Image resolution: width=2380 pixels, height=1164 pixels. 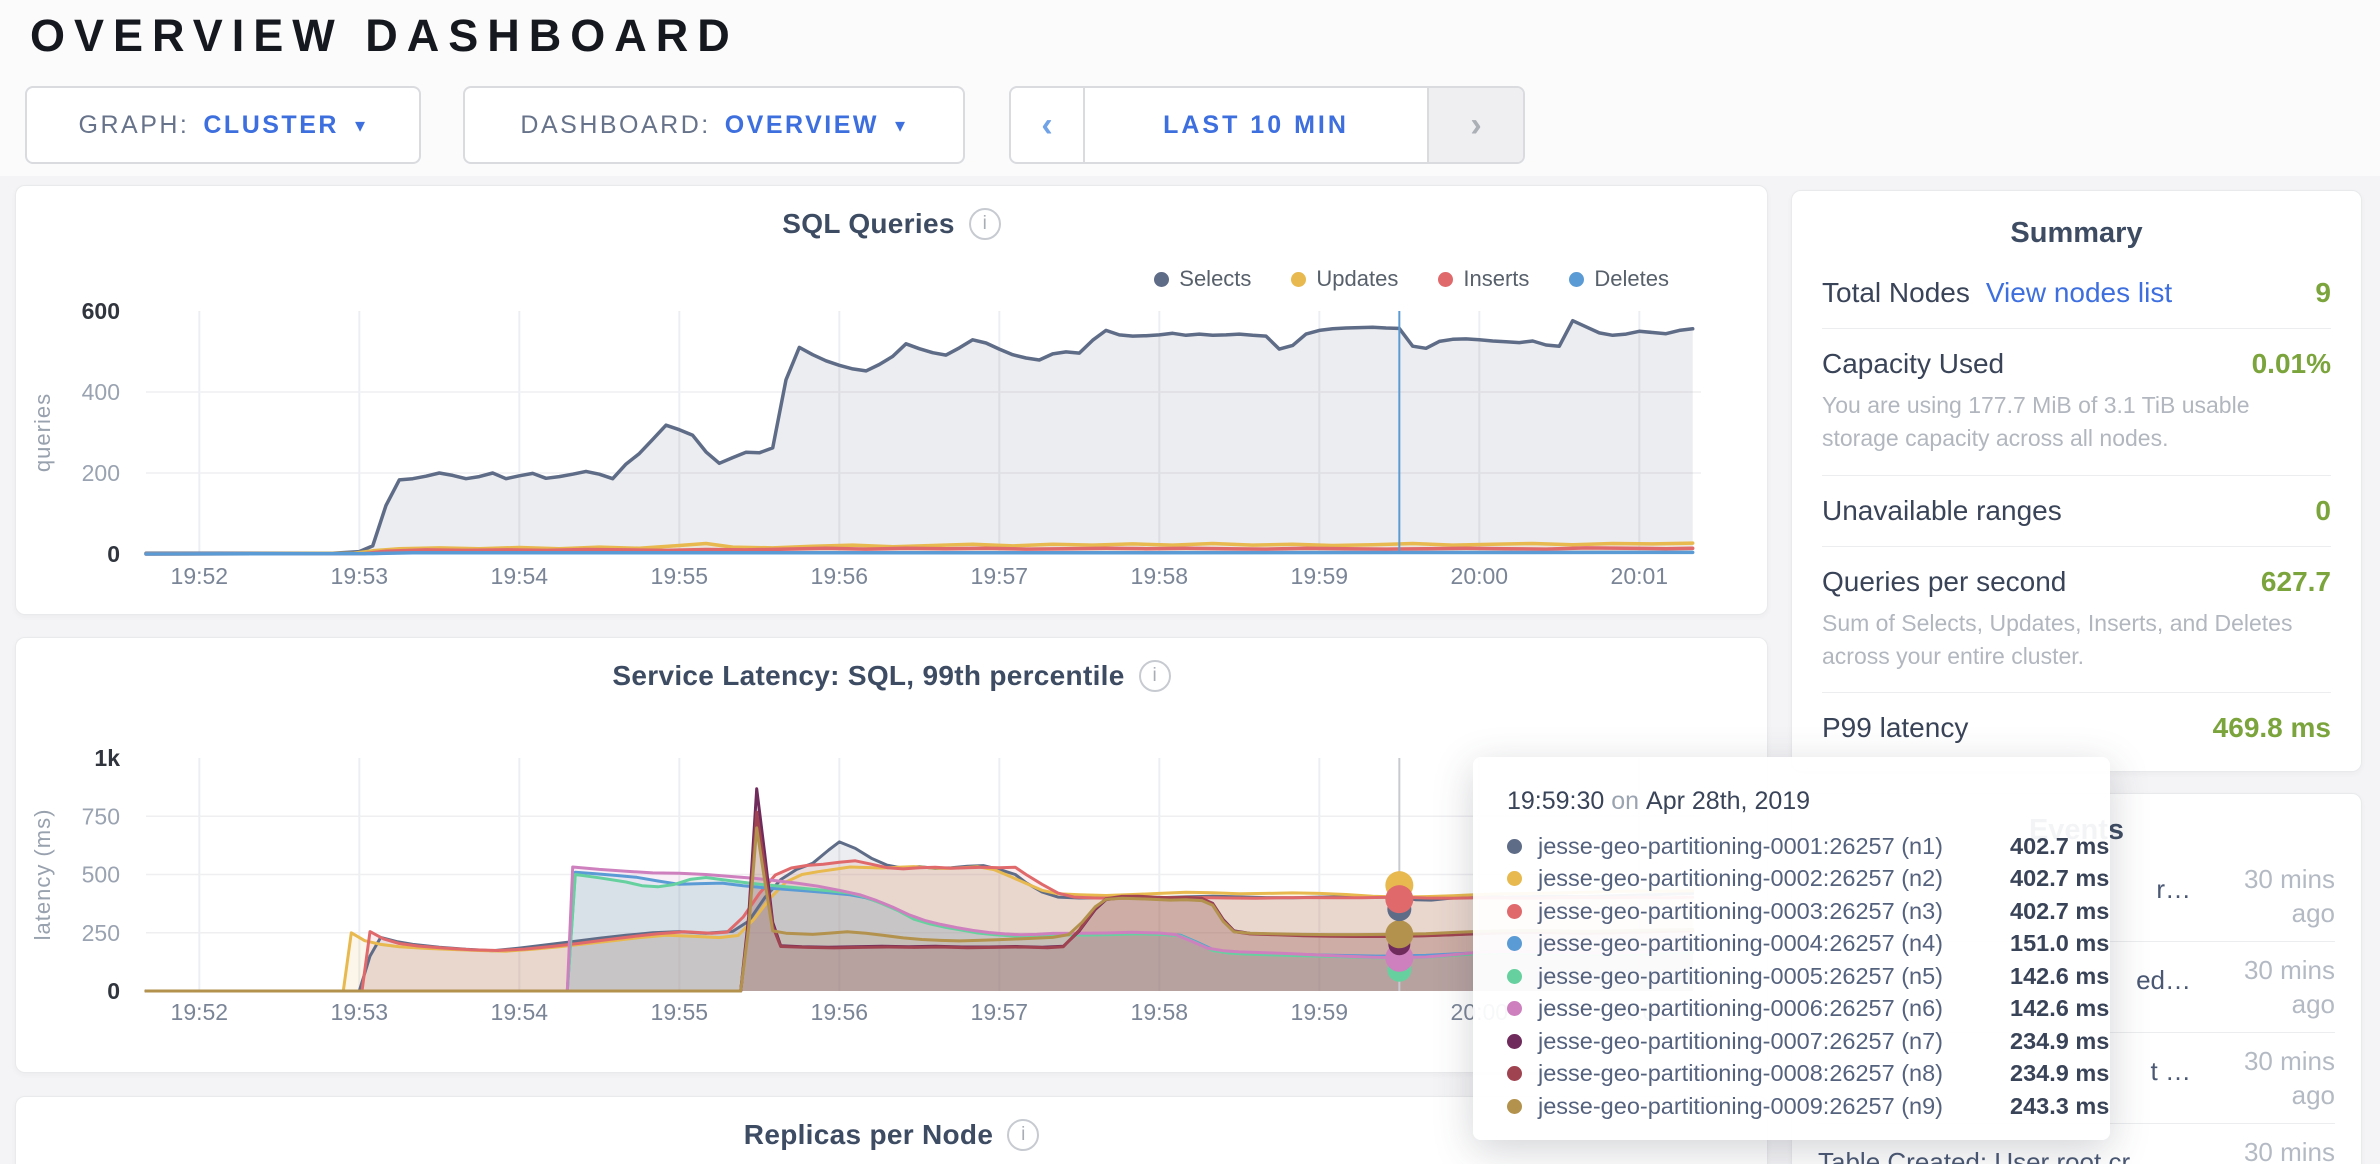 What do you see at coordinates (1496, 278) in the screenshot?
I see `legend-label: Inserts` at bounding box center [1496, 278].